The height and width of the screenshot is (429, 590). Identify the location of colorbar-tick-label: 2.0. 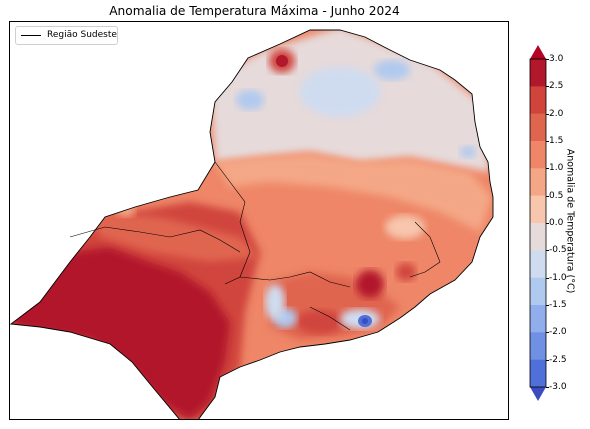
(556, 113).